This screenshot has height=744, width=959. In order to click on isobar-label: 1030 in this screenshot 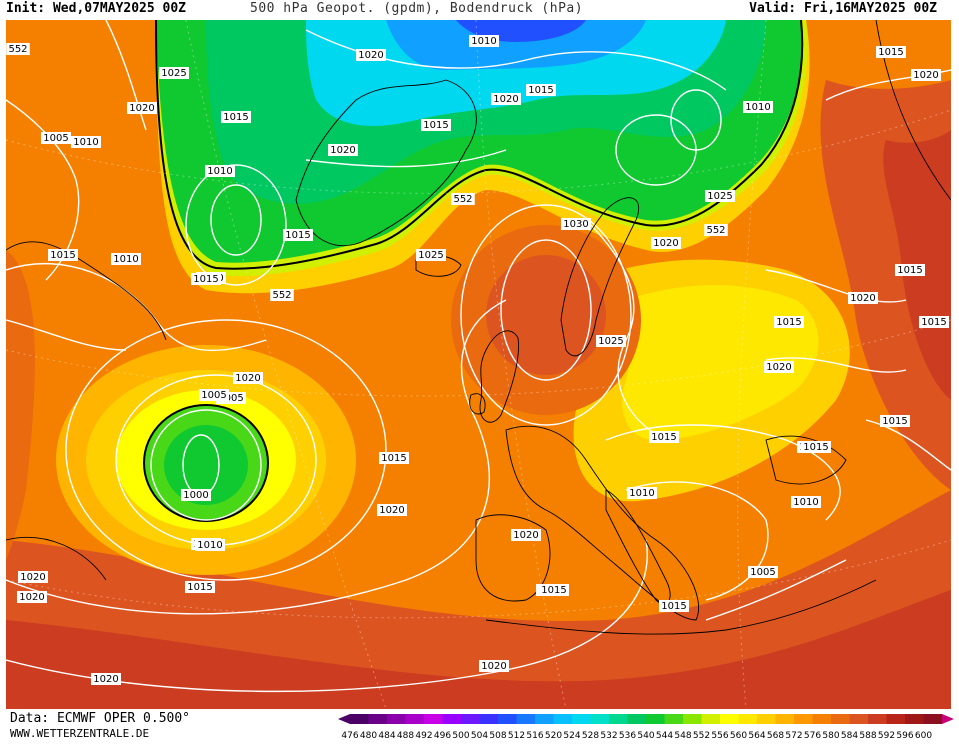, I will do `click(576, 224)`.